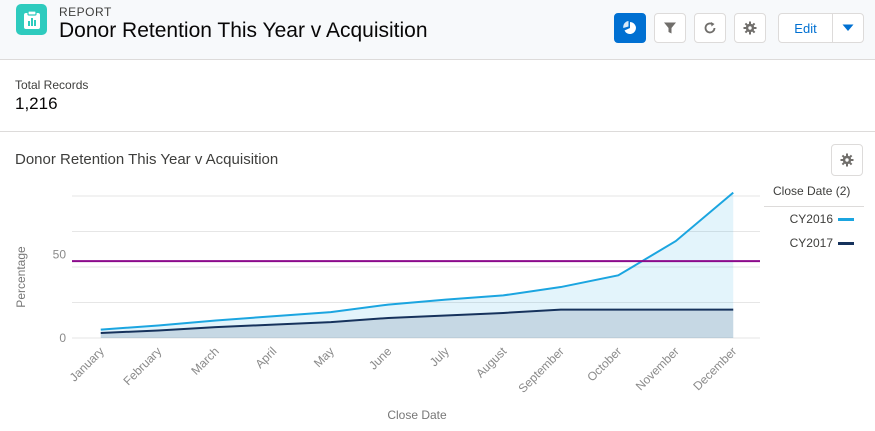 This screenshot has height=431, width=875. I want to click on edit-button-group: Edit, so click(821, 28).